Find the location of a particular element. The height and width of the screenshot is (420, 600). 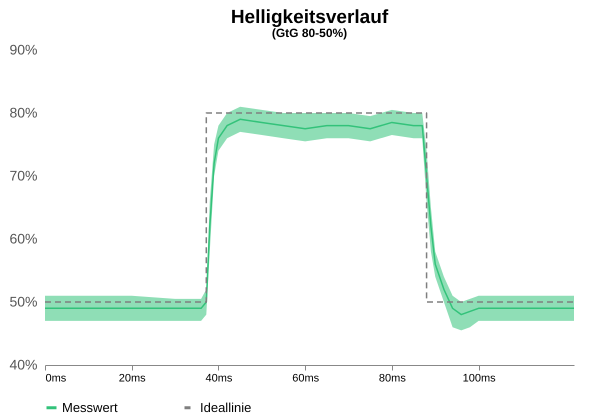

legend-label: Messwert is located at coordinates (90, 407).